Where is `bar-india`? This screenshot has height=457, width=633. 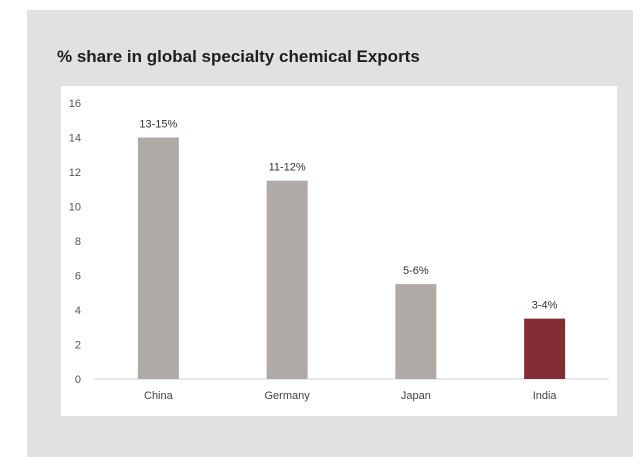 bar-india is located at coordinates (545, 348).